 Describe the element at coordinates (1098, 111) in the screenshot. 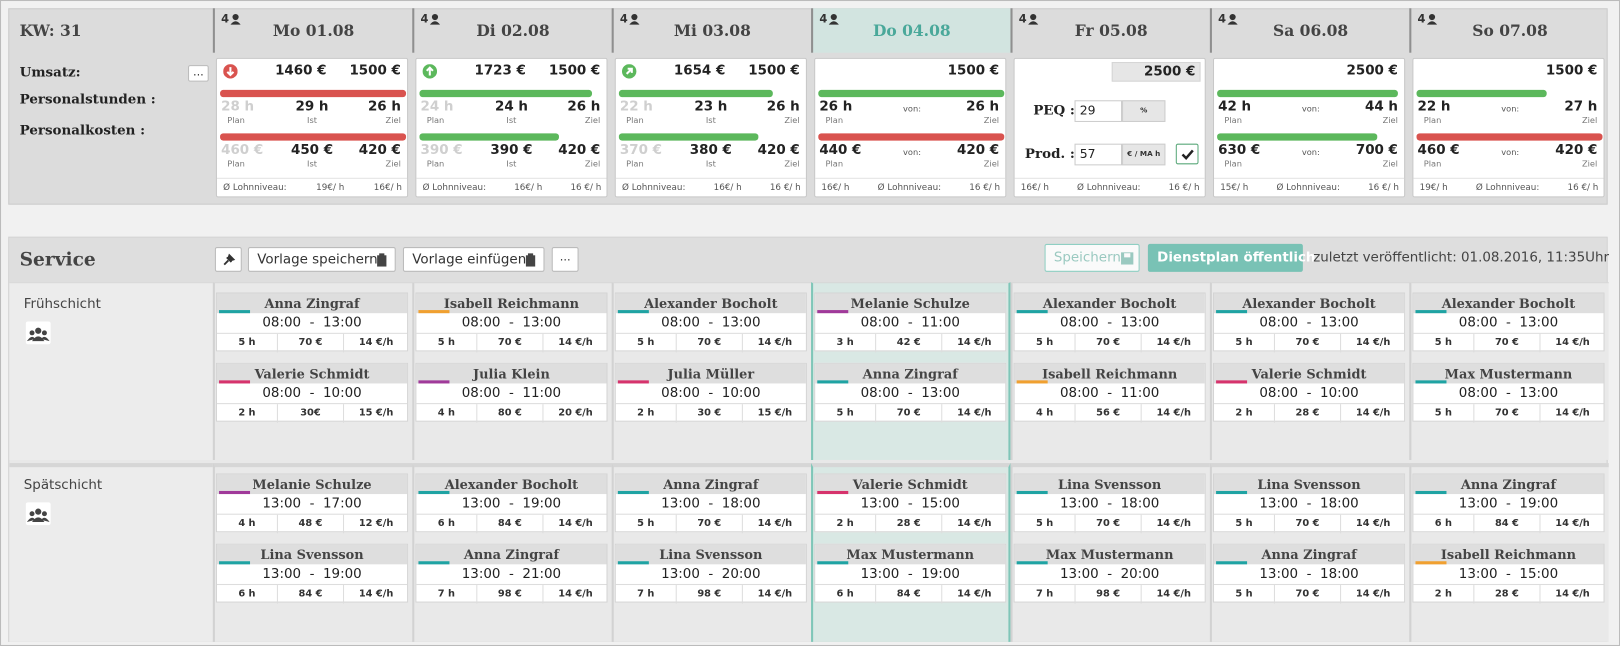

I see `peq-input: 29` at that location.